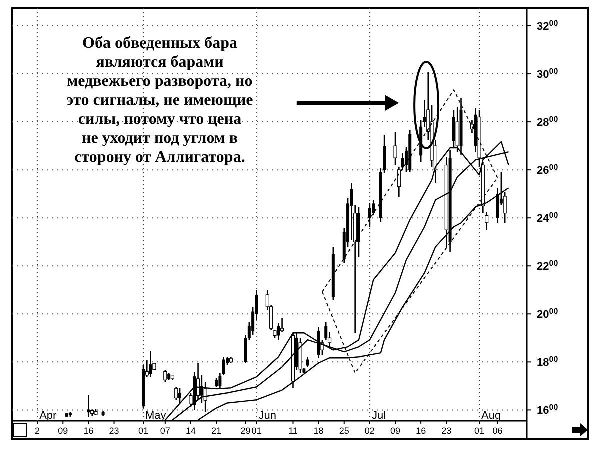  I want to click on y-tick-label: 24$^{00}$, so click(548, 217).